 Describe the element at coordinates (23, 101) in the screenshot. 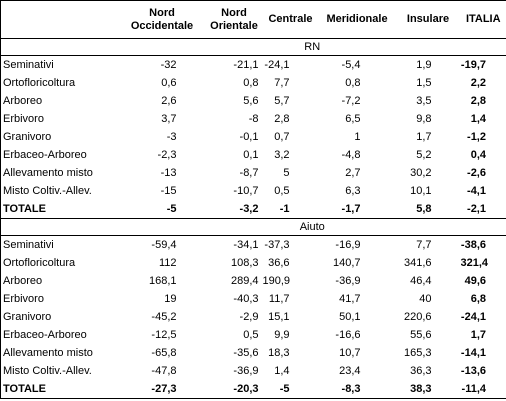

I see `row-label: Arboreo` at that location.